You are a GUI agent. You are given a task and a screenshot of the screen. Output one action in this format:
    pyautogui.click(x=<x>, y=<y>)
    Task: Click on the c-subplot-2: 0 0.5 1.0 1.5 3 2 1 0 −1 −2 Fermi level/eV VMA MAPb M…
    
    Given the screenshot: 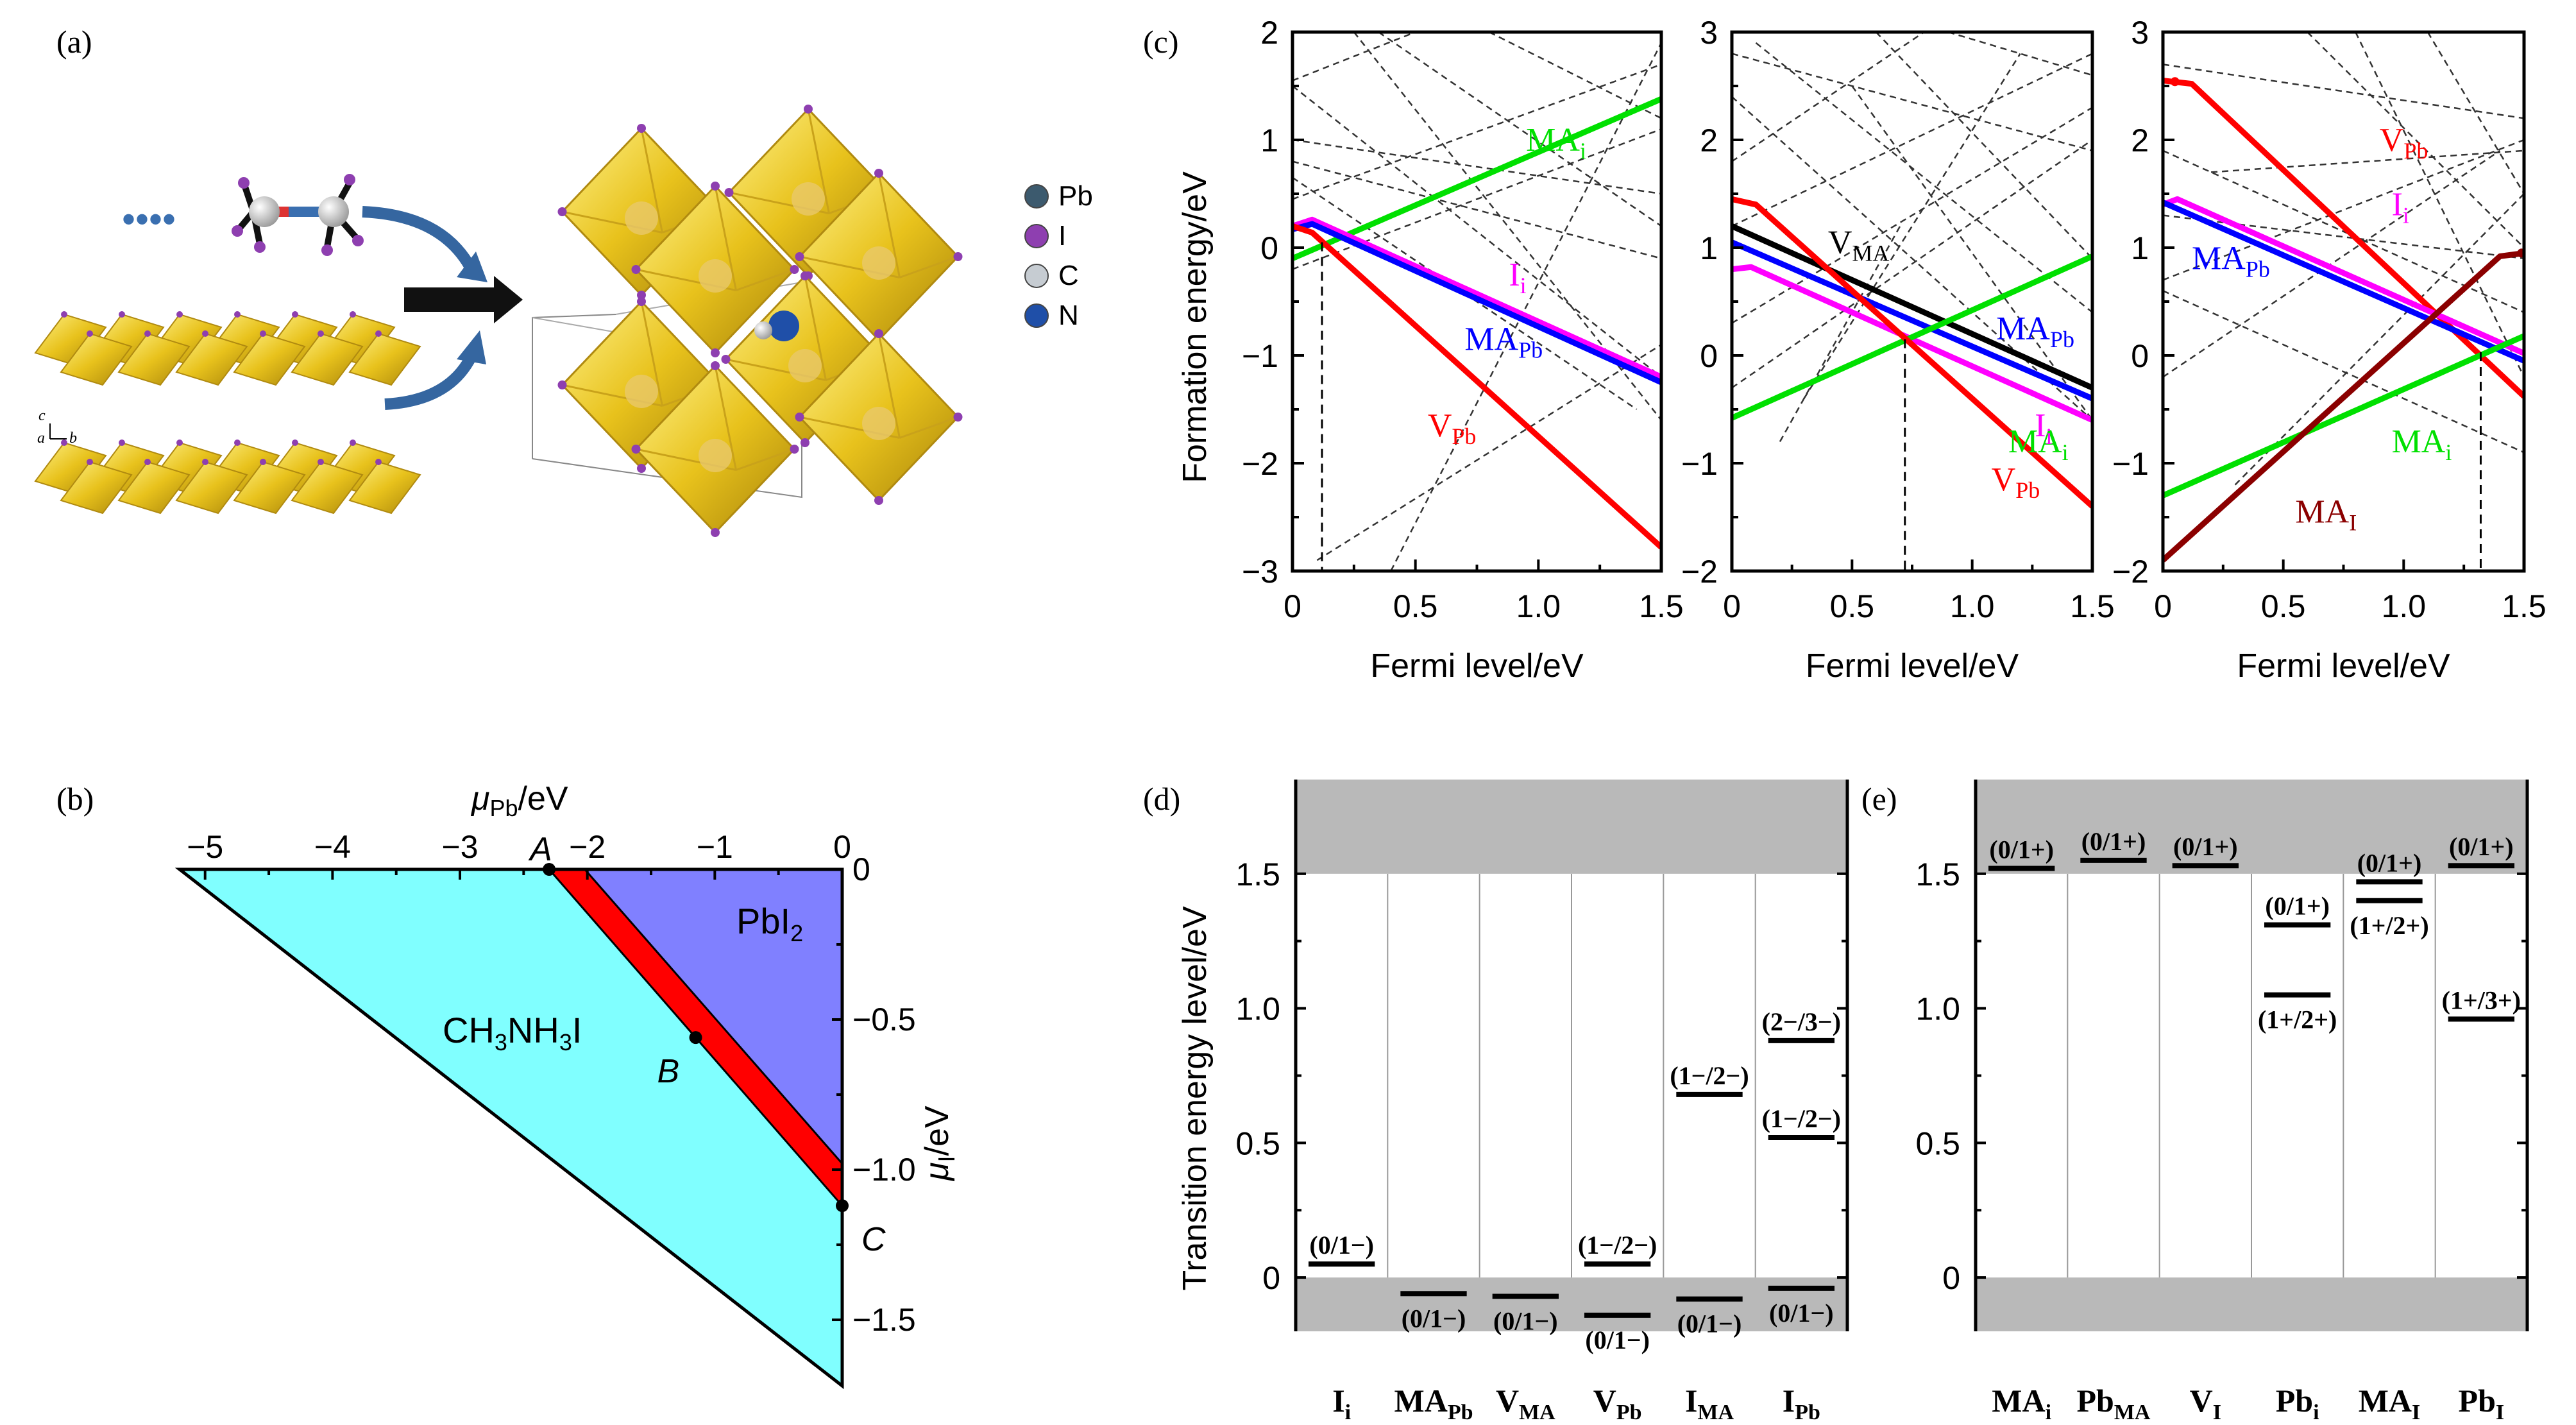 What is the action you would take?
    pyautogui.click(x=1898, y=350)
    